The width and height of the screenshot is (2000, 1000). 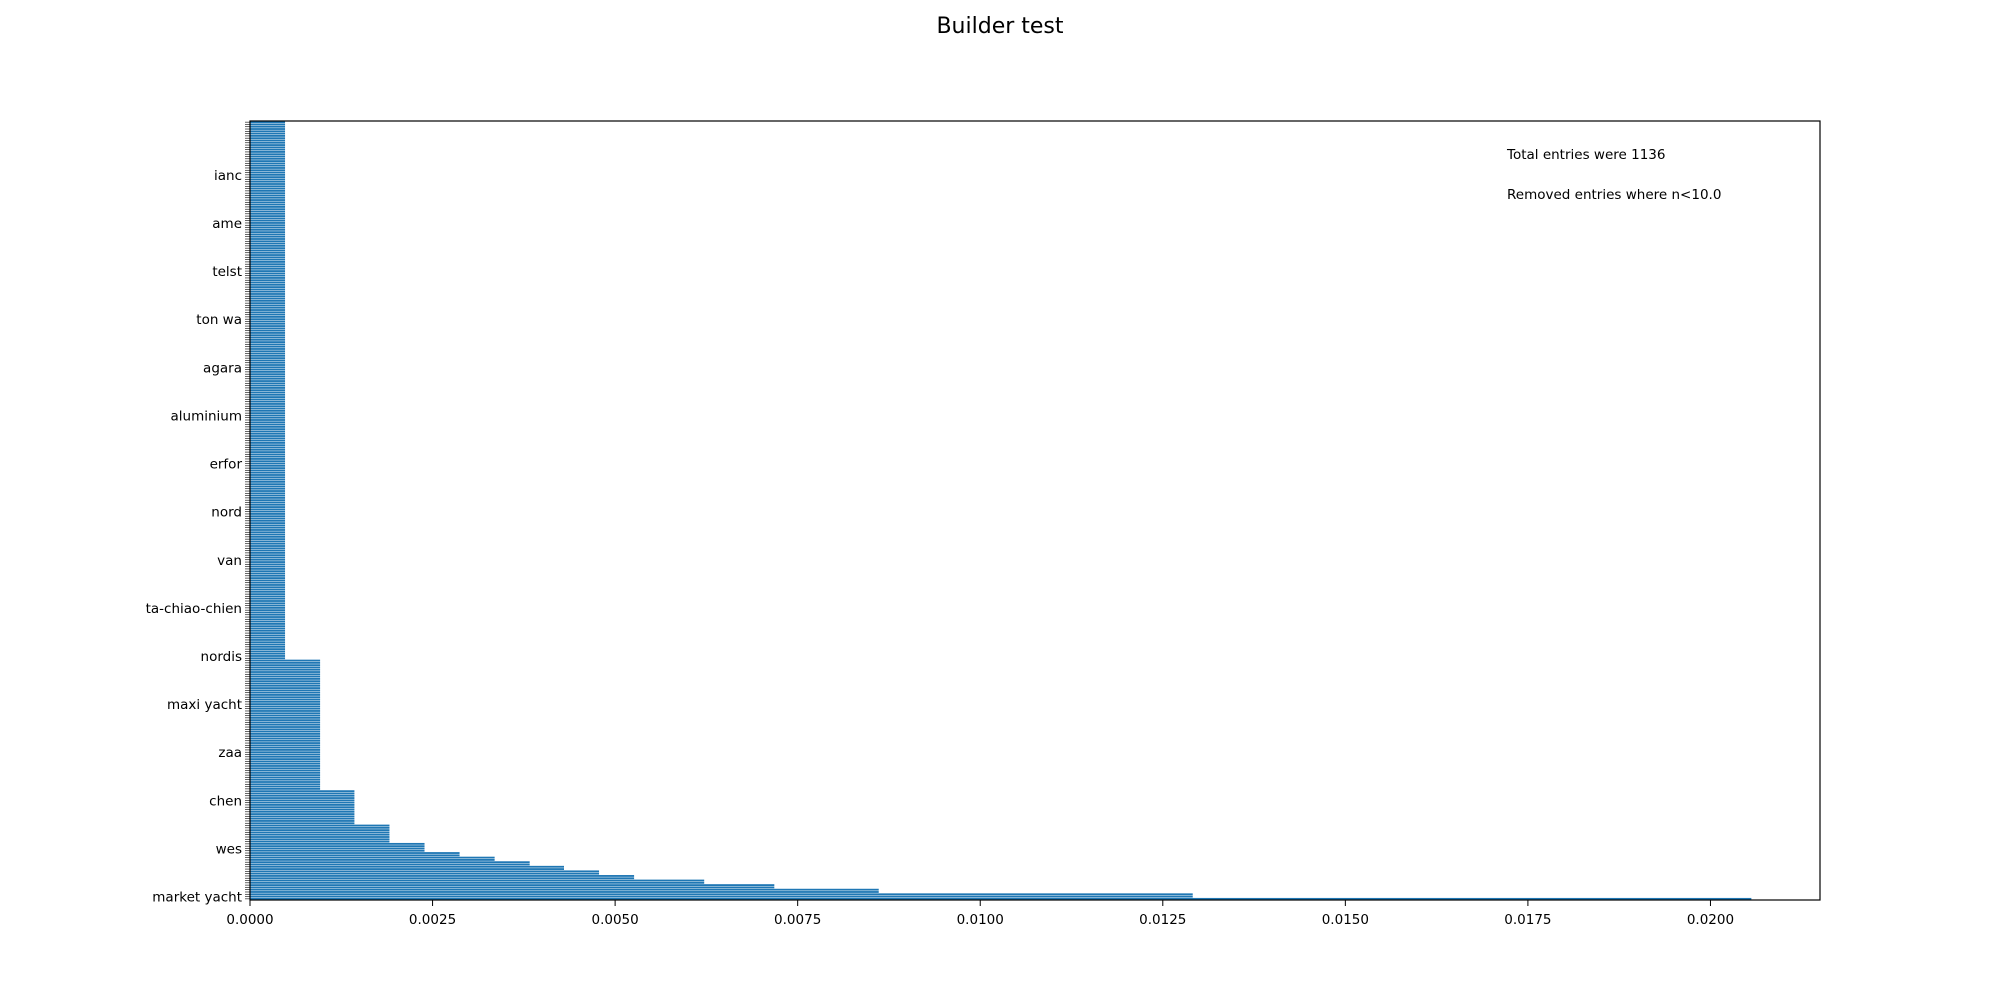 What do you see at coordinates (1527, 920) in the screenshot?
I see `x-tick-label: 0.0175` at bounding box center [1527, 920].